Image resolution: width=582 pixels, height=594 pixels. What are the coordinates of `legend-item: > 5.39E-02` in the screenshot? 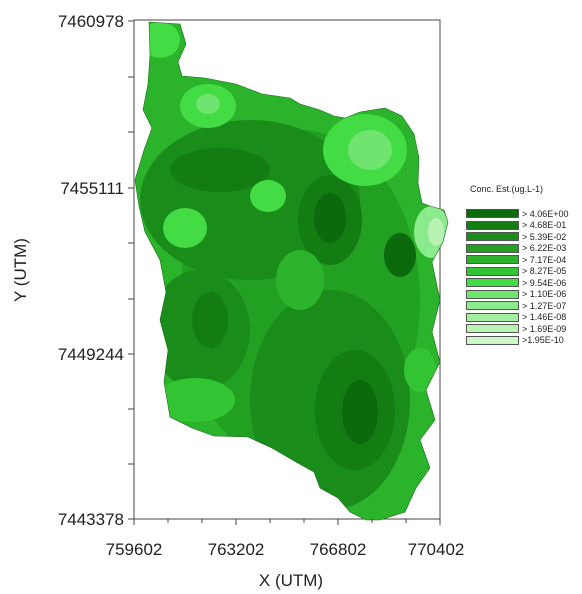 It's located at (517, 237).